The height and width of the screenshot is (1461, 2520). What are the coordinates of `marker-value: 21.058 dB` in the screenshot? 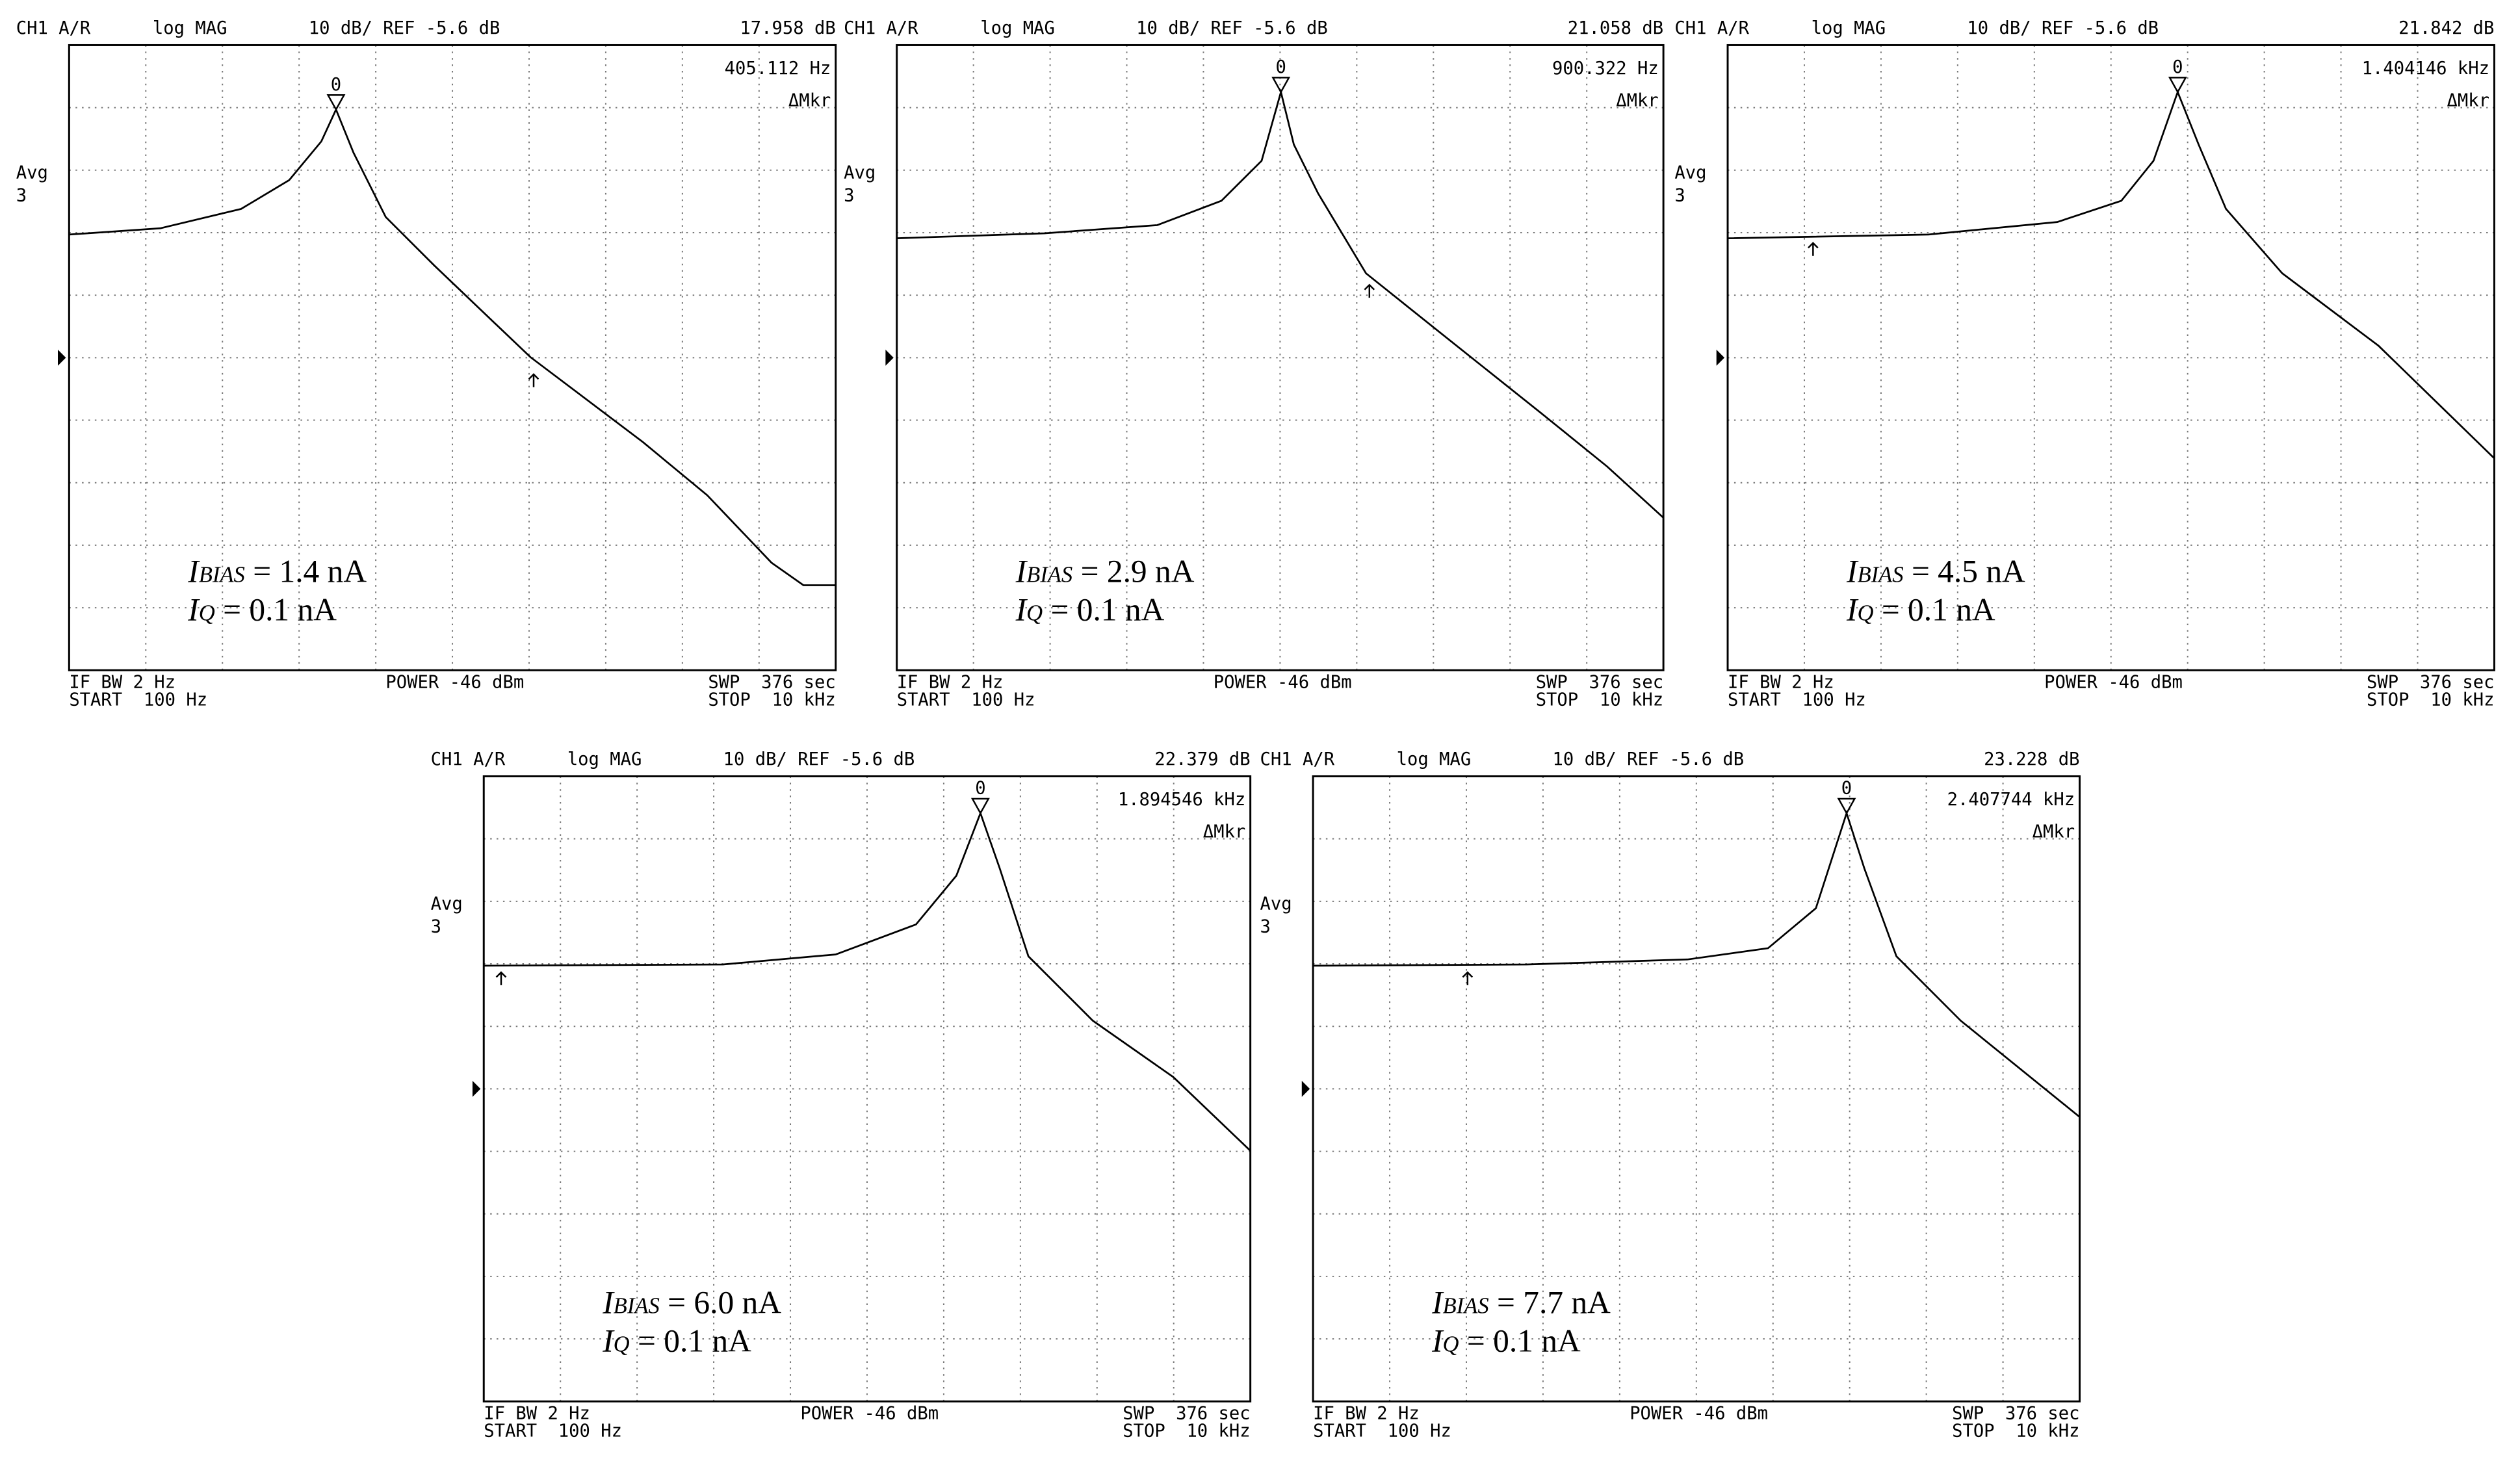 It's located at (1615, 28).